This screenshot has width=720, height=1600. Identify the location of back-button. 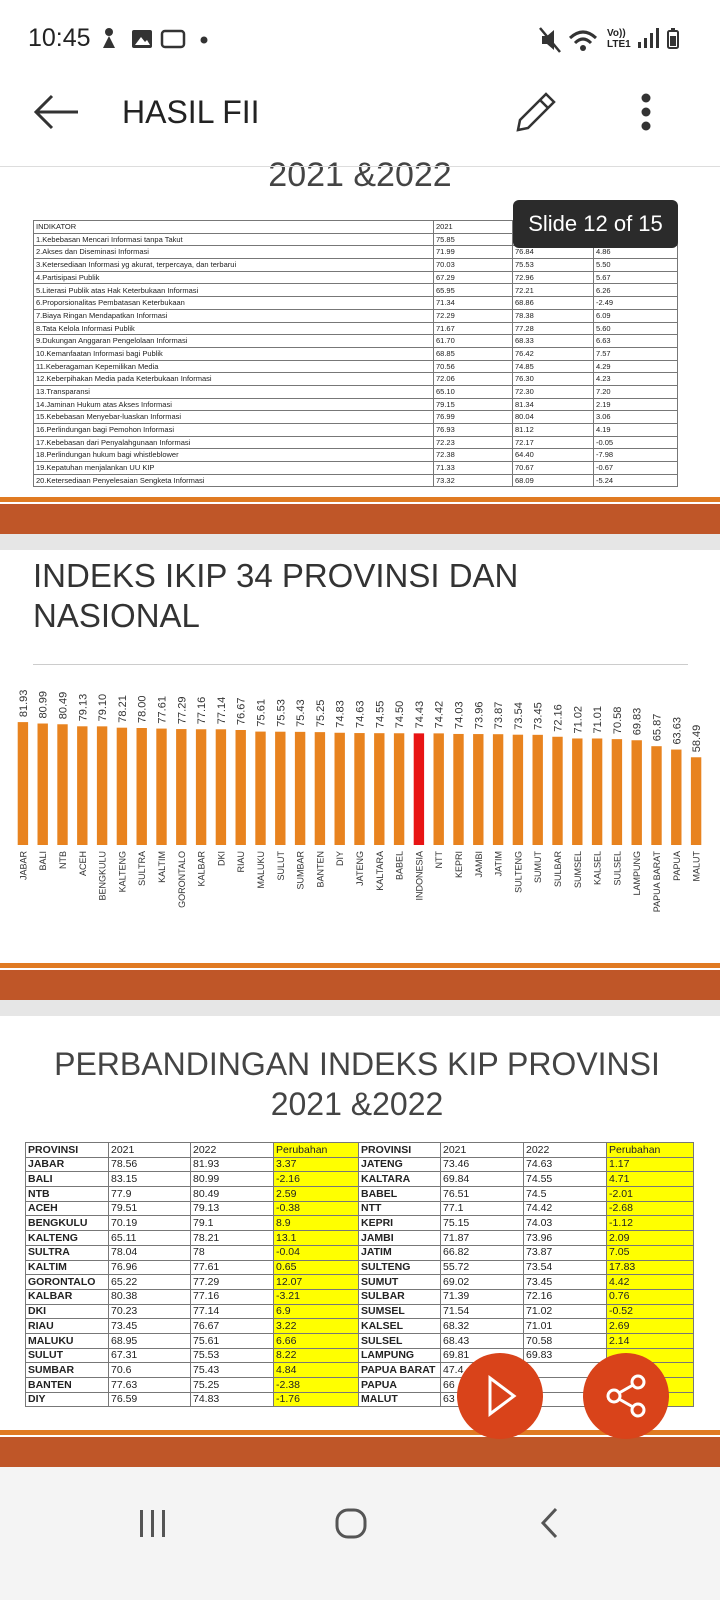
(56, 112).